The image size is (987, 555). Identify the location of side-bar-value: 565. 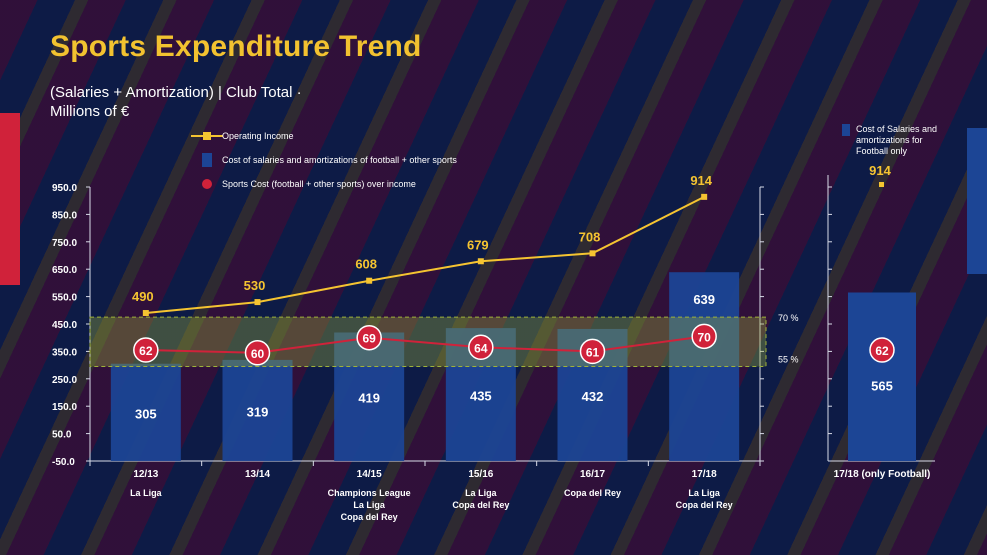
(882, 385).